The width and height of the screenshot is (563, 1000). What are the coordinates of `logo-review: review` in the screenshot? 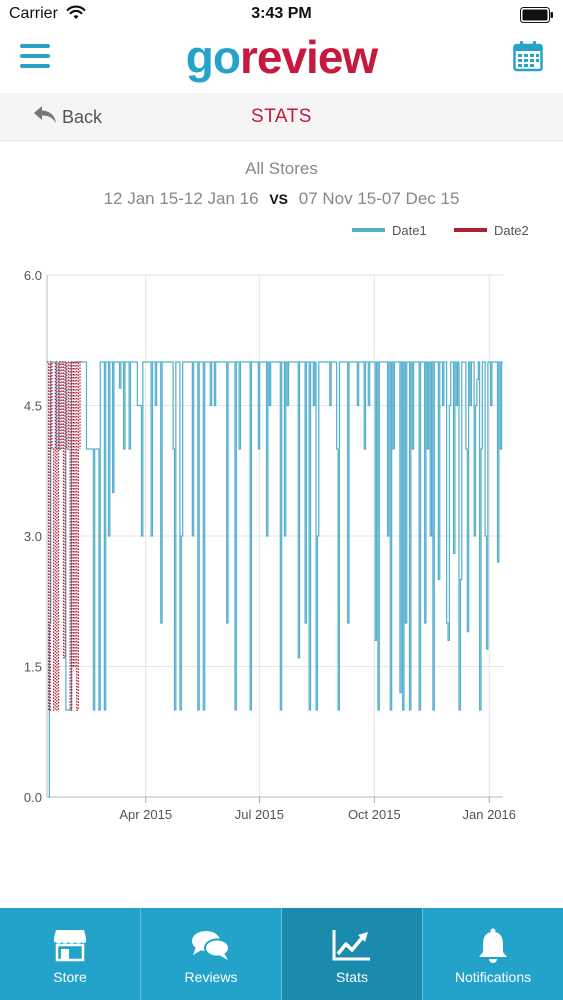 It's located at (308, 57).